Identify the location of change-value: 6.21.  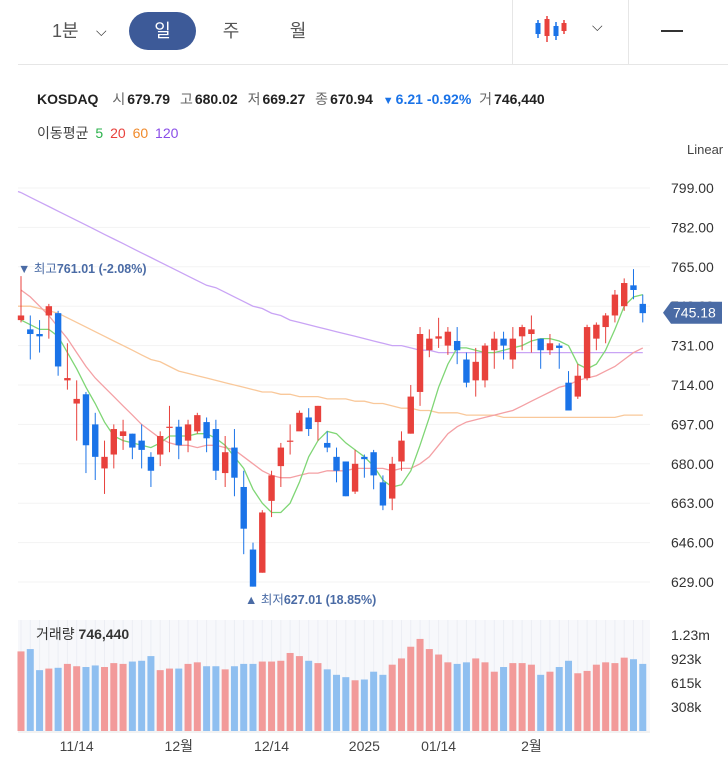
(409, 99).